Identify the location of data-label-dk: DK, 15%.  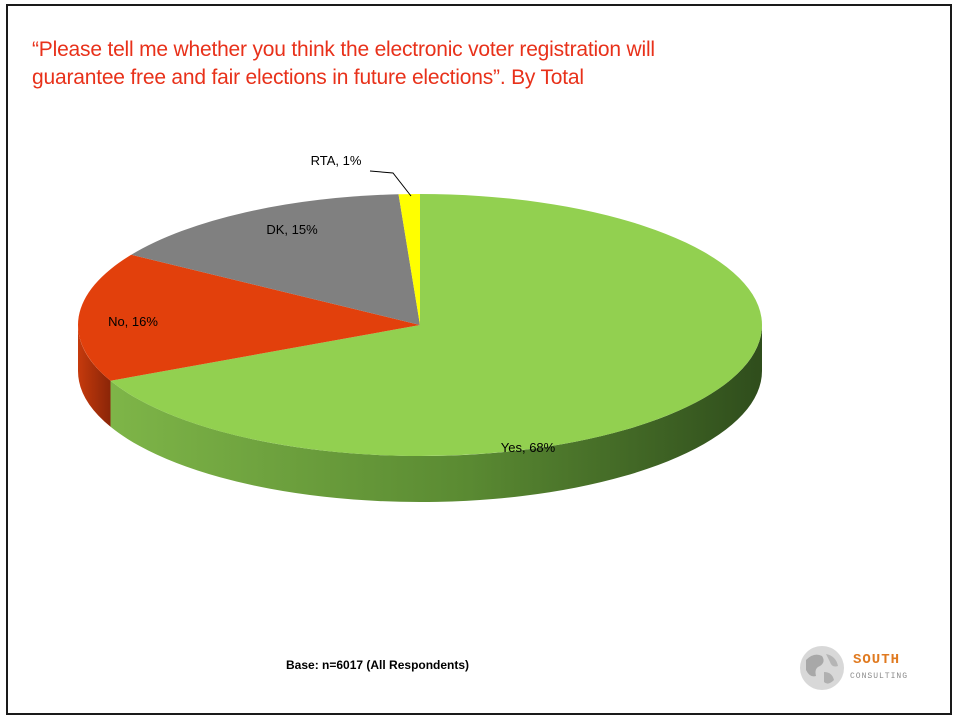
(292, 229).